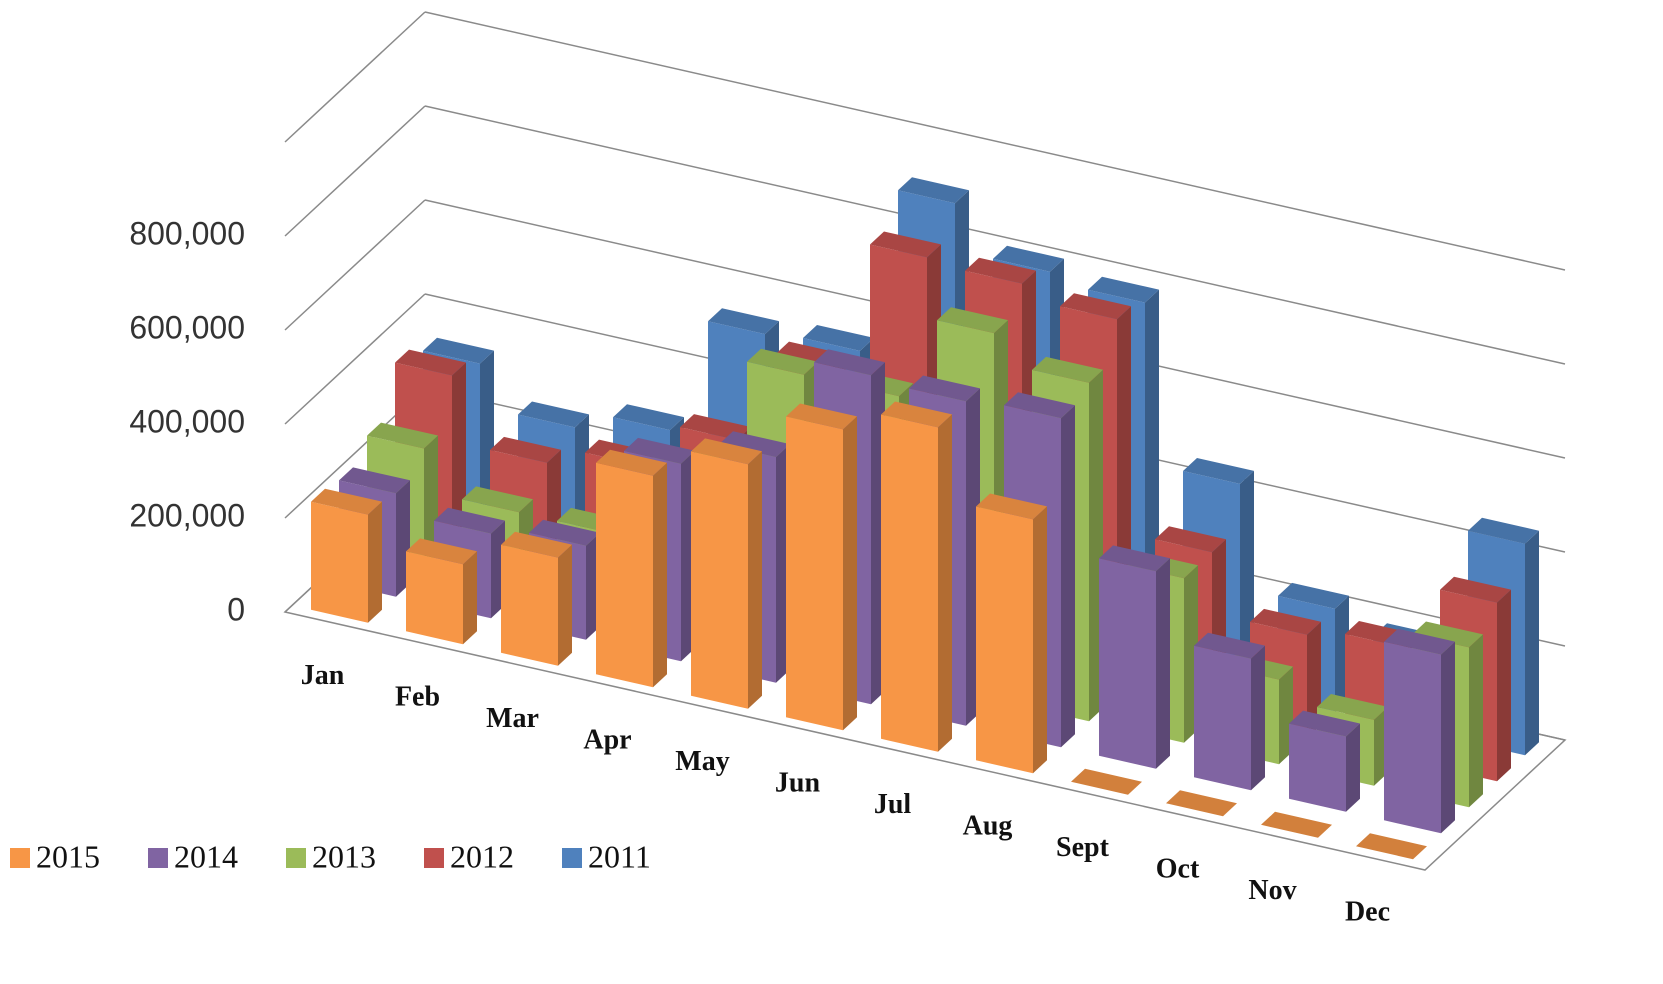  What do you see at coordinates (344, 856) in the screenshot?
I see `legend-label: 2013` at bounding box center [344, 856].